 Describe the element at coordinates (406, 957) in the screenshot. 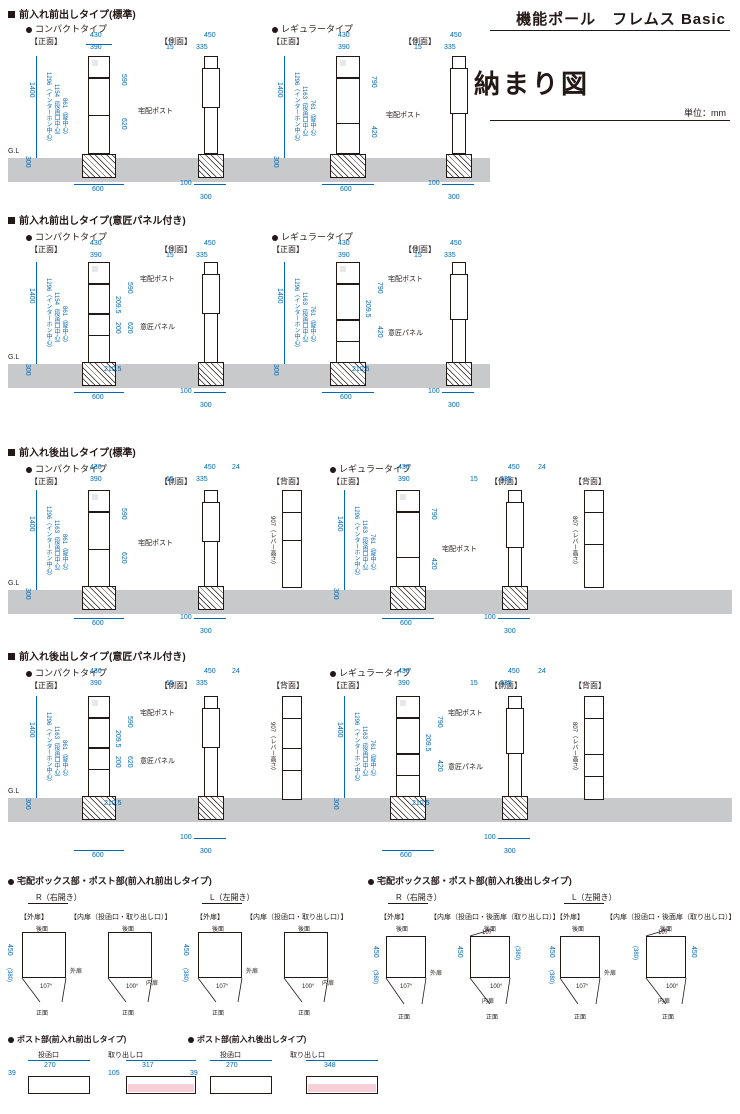

I see `door-box-6r-outer` at that location.